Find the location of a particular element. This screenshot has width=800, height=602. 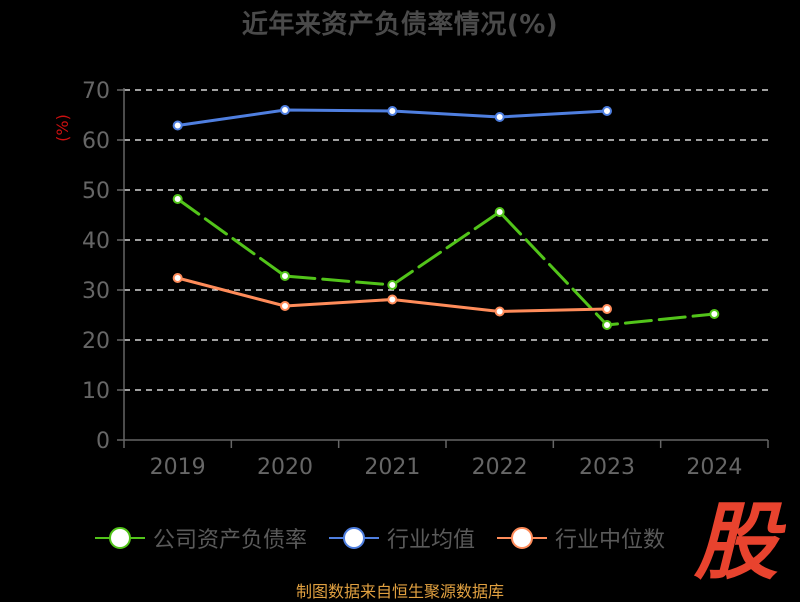

y-tick-label-10: 10 is located at coordinates (96, 391).